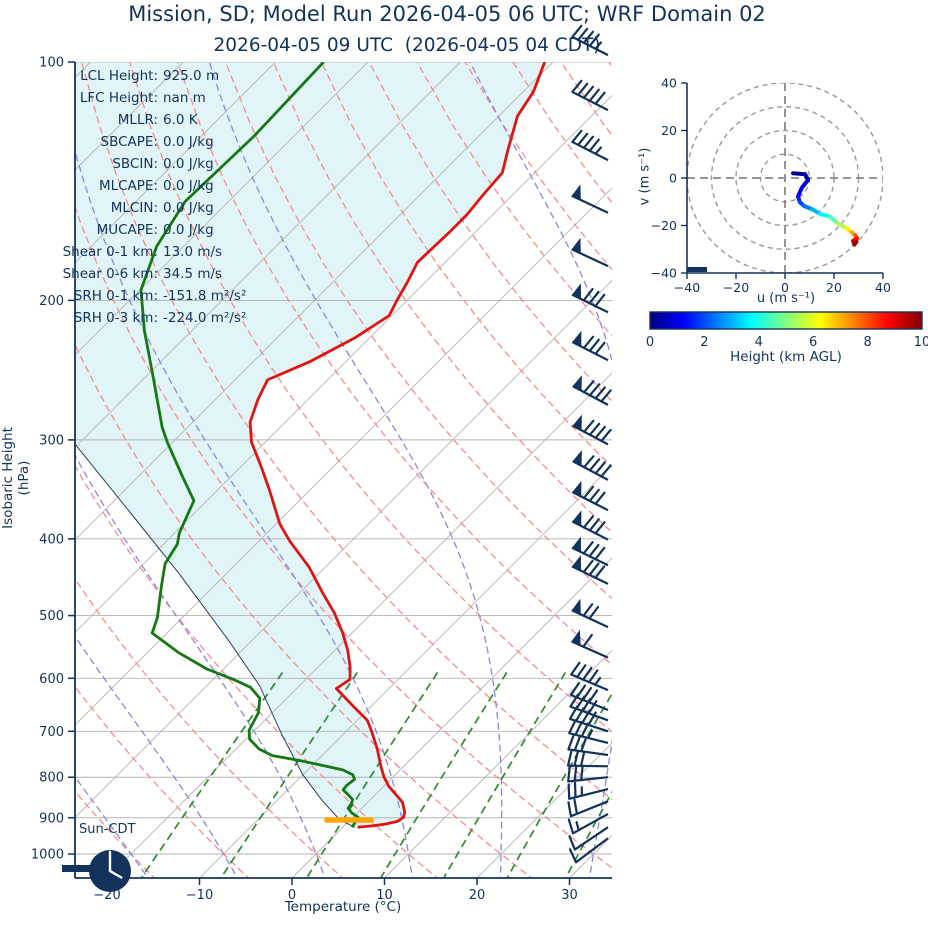 The image size is (928, 936). Describe the element at coordinates (687, 287) in the screenshot. I see `hodograph-u-tick-label: −40` at that location.